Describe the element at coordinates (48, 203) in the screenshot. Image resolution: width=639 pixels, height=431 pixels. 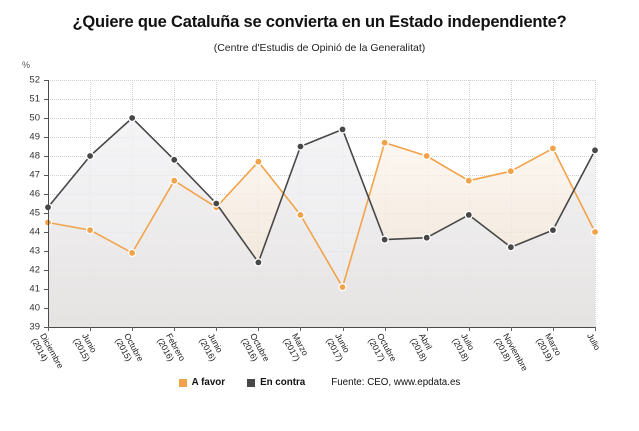
I see `y-axis-line` at that location.